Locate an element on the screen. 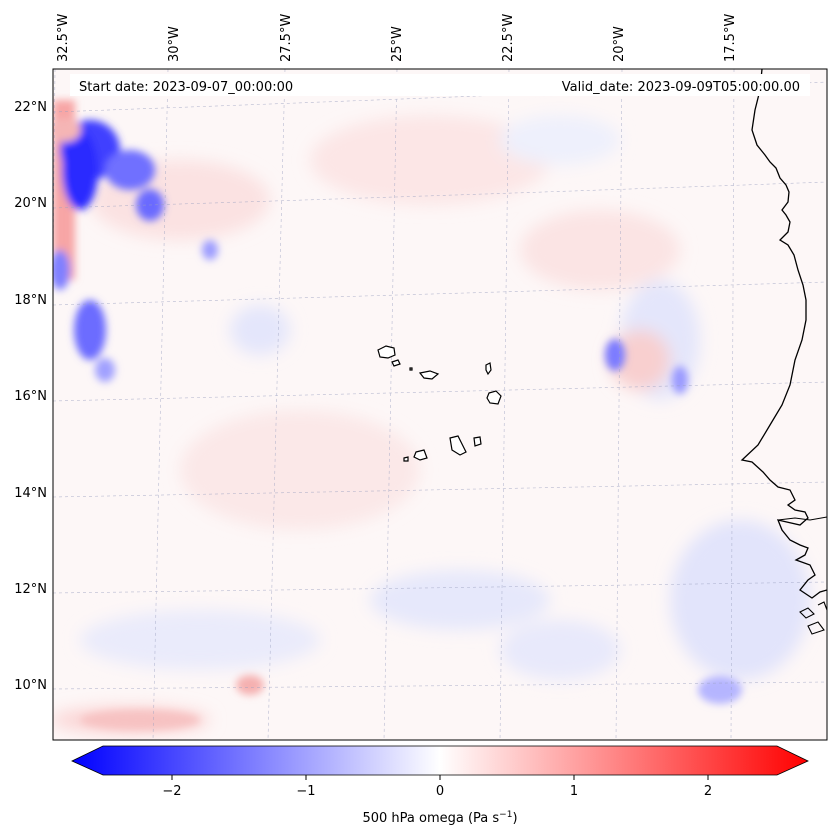 This screenshot has height=839, width=837. lon-label-30w: 30°W is located at coordinates (174, 44).